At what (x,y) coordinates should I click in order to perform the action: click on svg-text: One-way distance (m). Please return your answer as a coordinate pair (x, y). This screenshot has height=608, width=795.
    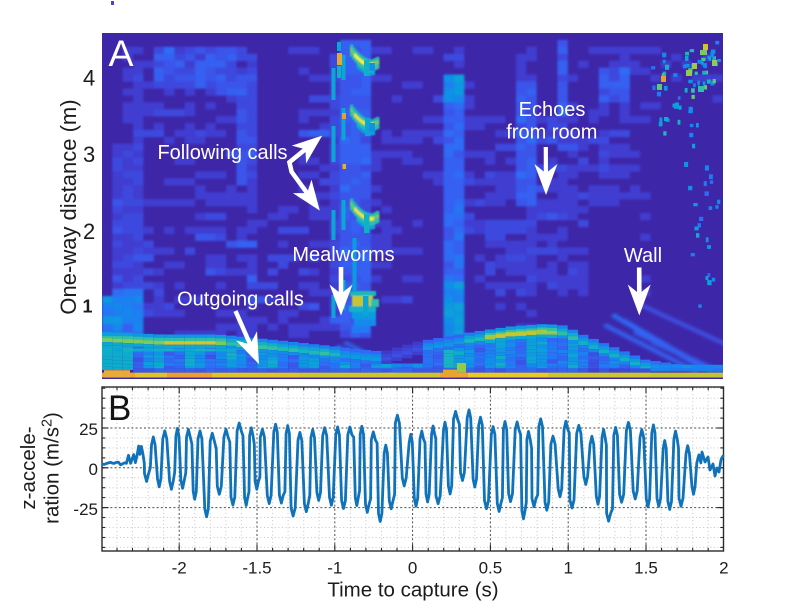
    Looking at the image, I should click on (68, 206).